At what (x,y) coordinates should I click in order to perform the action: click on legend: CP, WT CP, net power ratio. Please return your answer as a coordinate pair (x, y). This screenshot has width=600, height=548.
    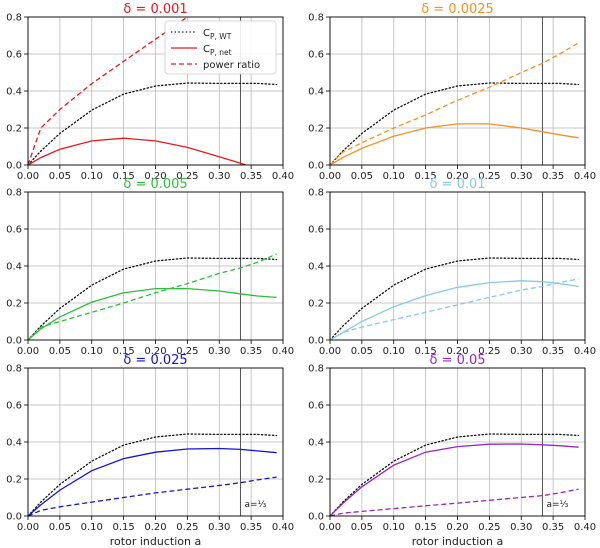
    Looking at the image, I should click on (220, 47).